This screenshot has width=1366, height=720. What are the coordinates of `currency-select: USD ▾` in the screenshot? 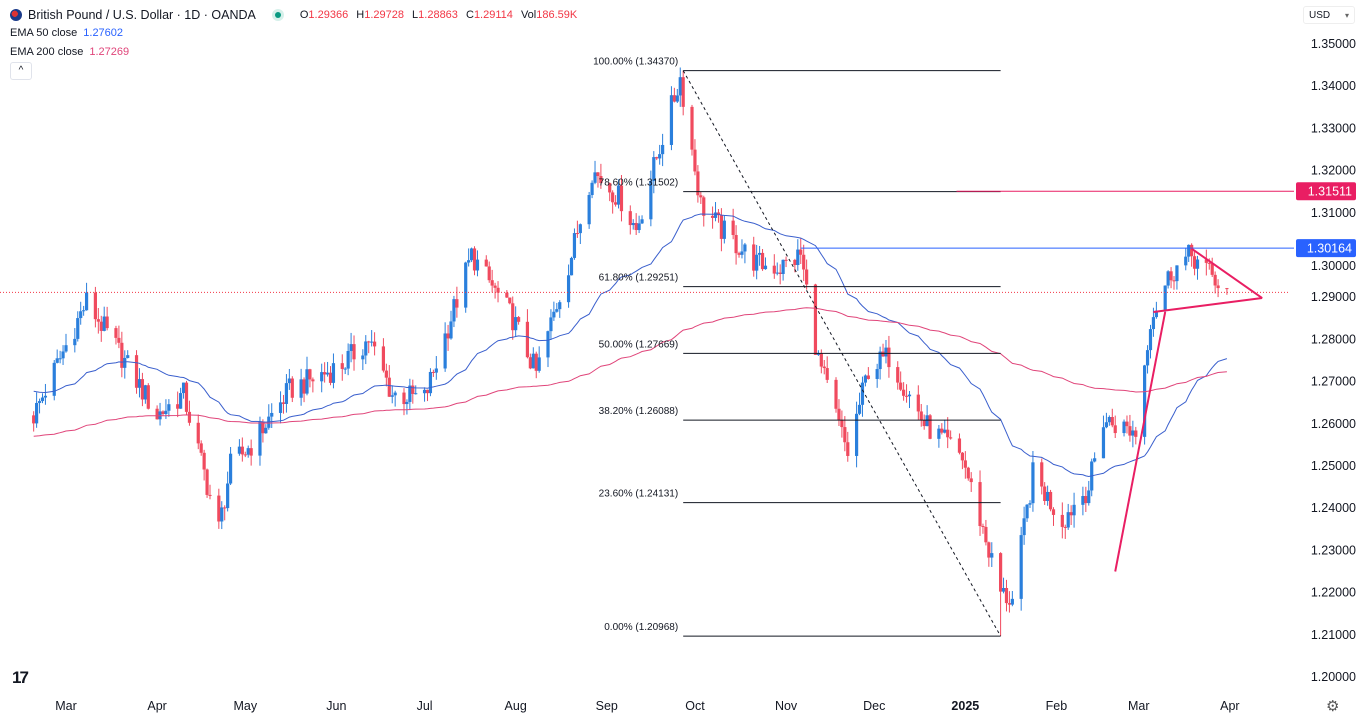 It's located at (1329, 15).